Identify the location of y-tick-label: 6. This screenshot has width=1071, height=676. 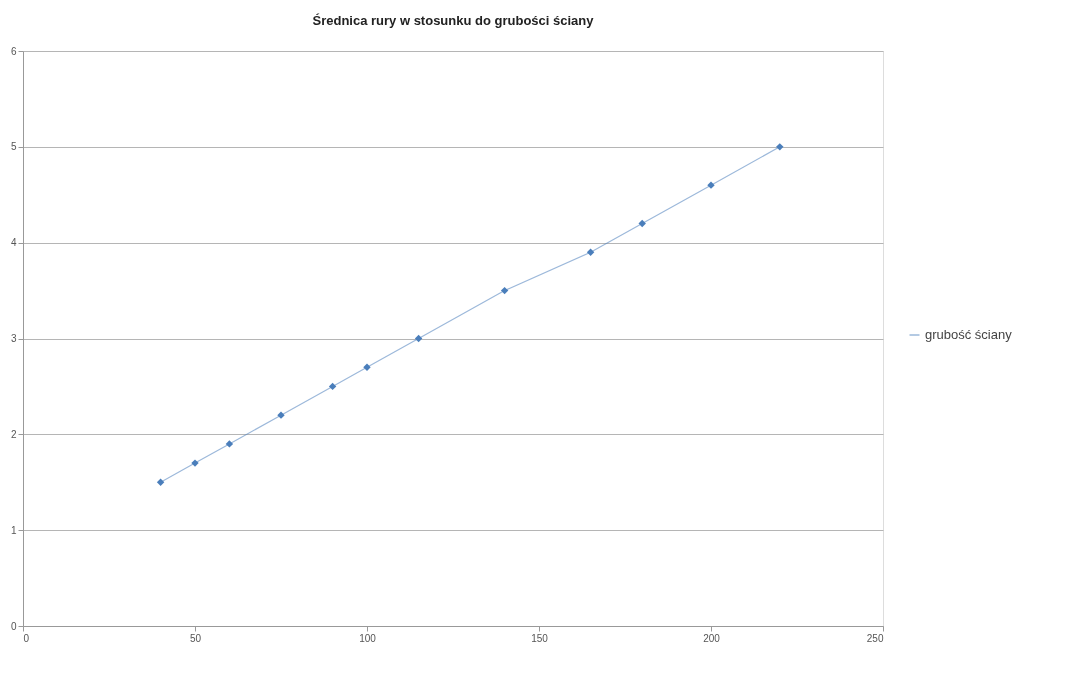
(13, 51).